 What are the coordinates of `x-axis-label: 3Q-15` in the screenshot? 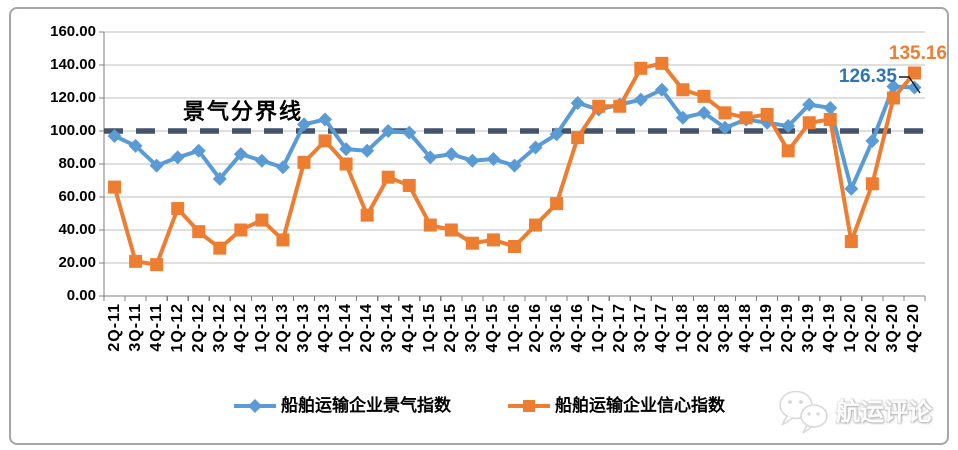 It's located at (472, 328).